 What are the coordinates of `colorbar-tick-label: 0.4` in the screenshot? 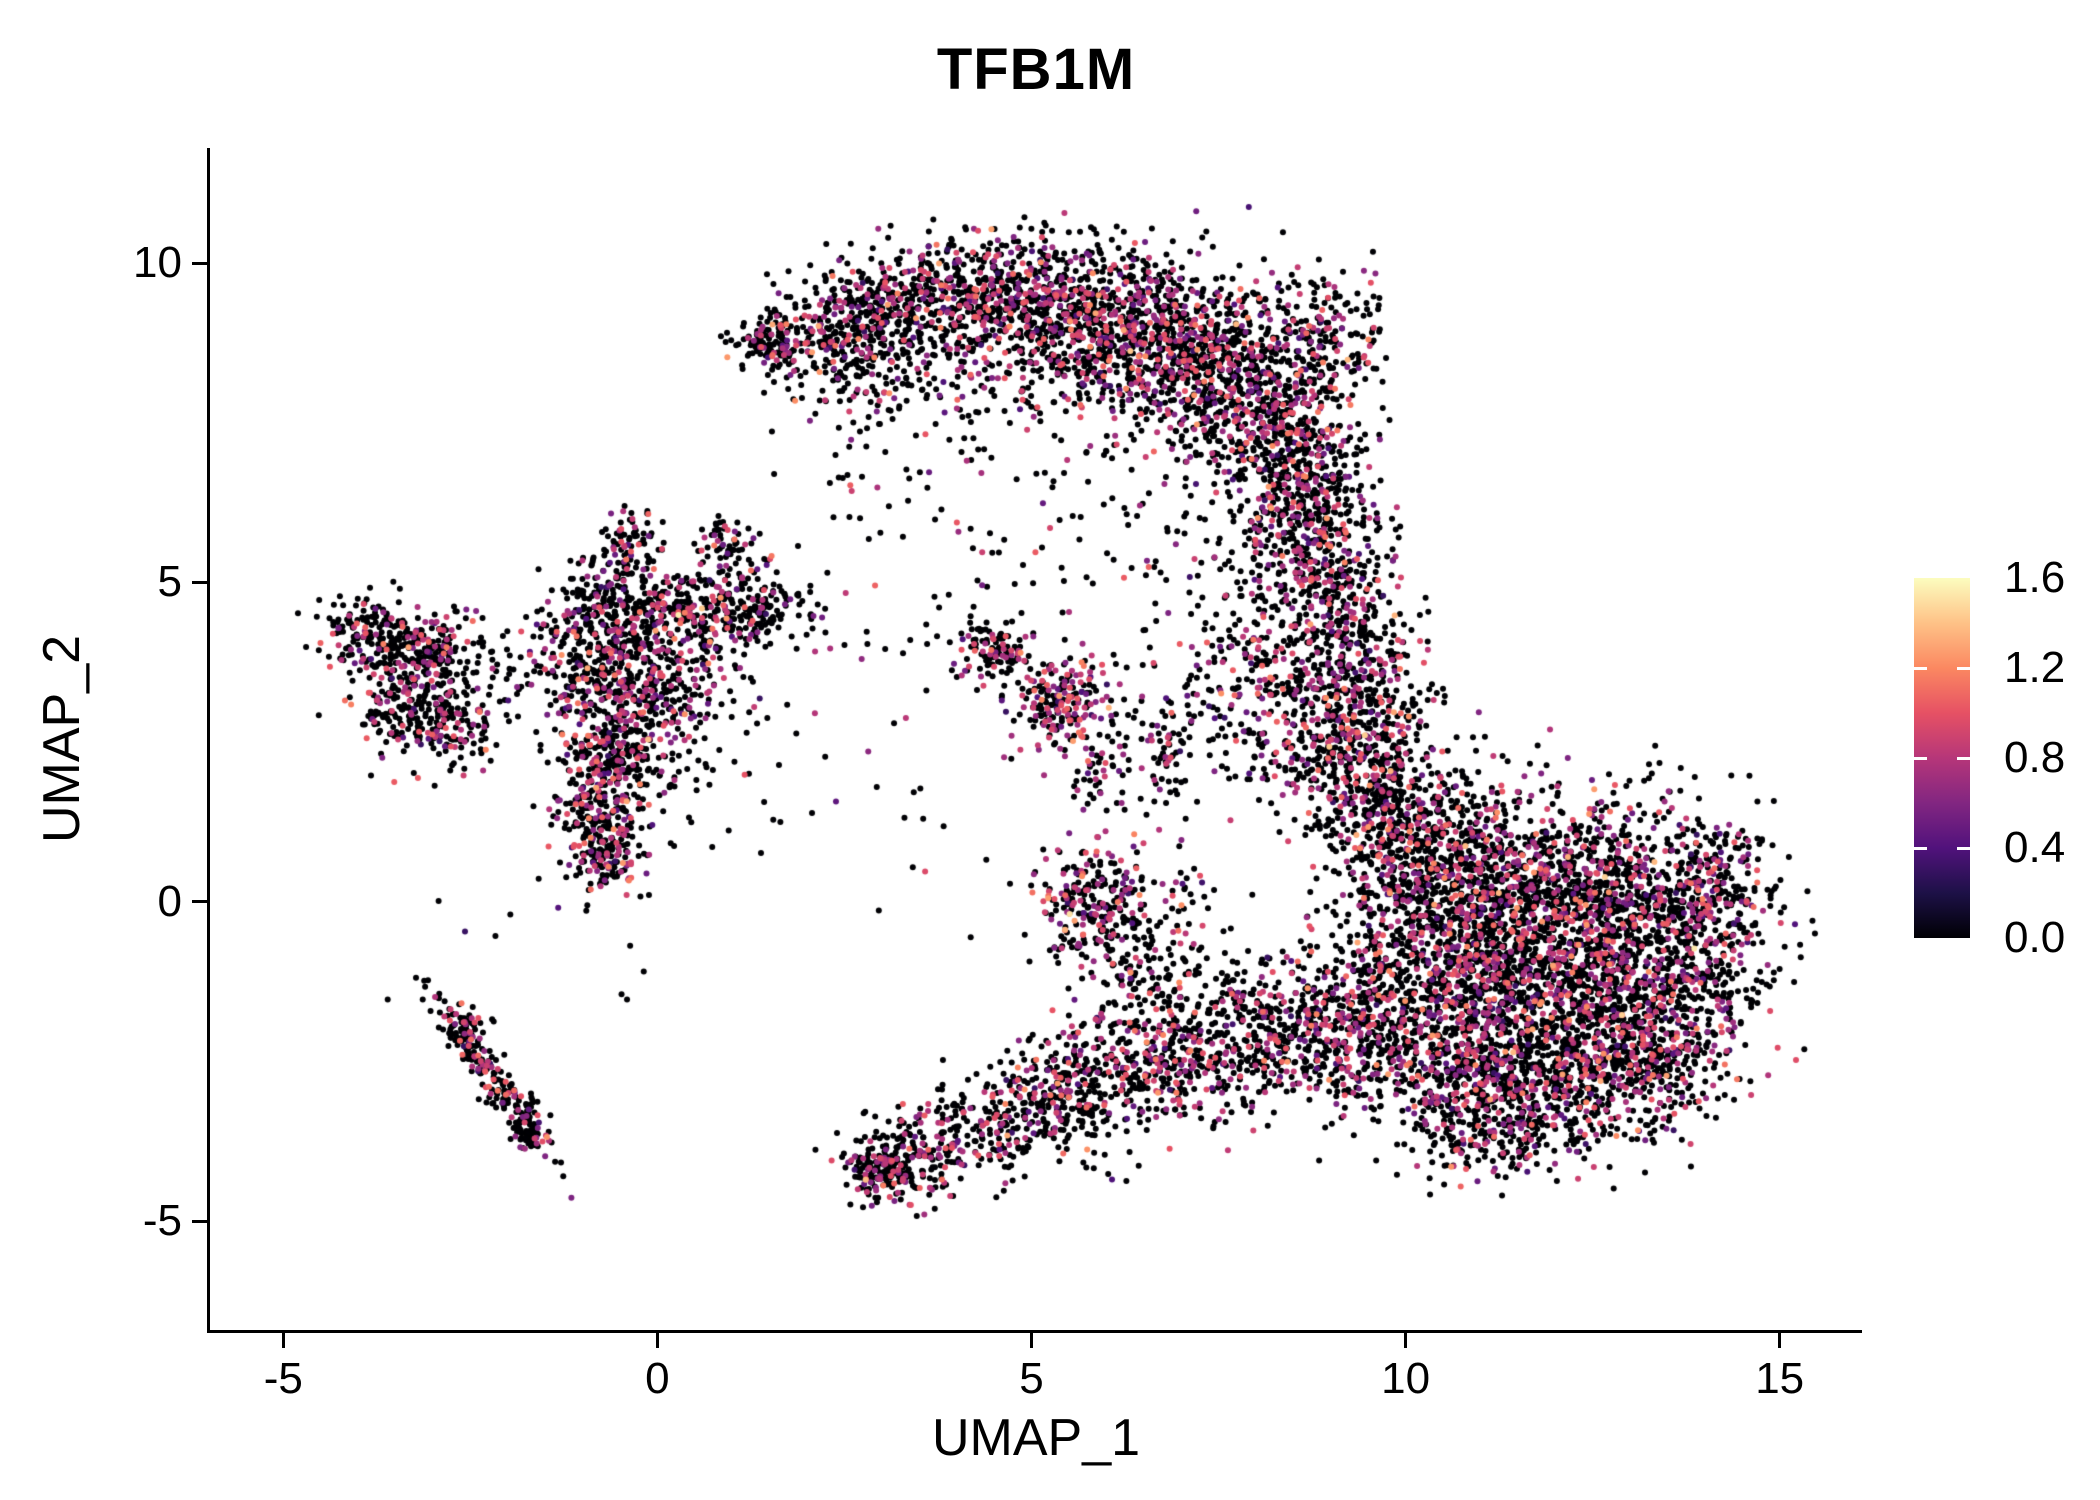 It's located at (2035, 847).